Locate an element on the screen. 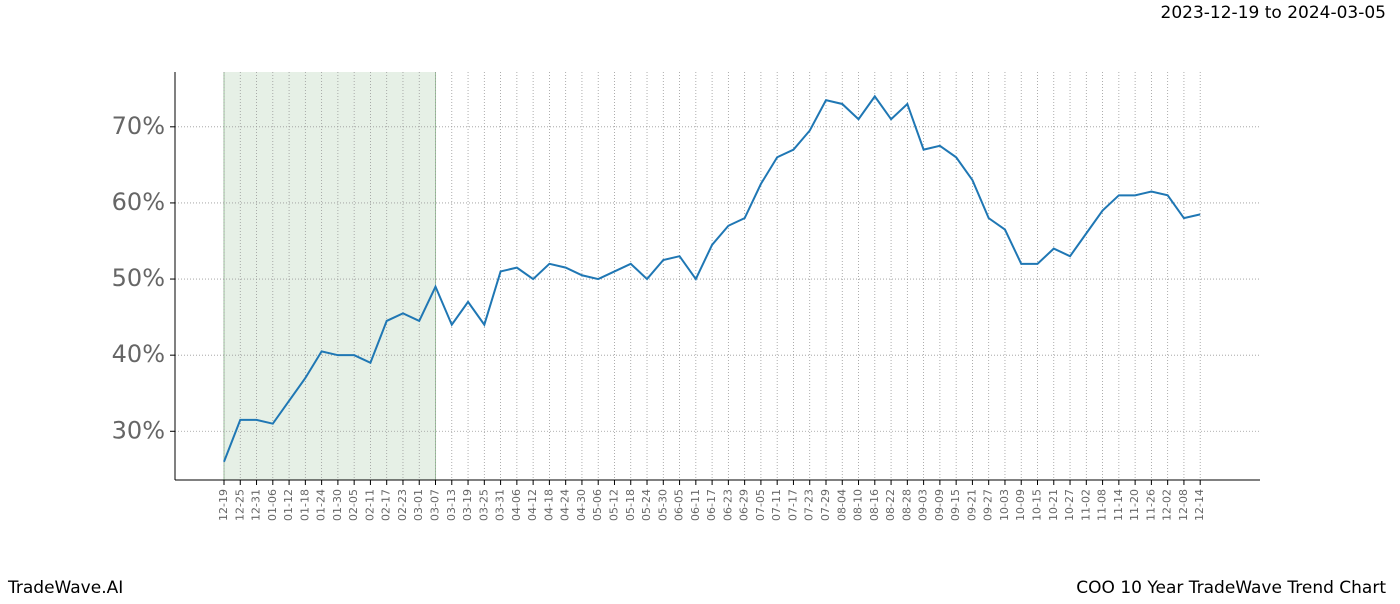  x-tick-label: 09-27 is located at coordinates (988, 505).